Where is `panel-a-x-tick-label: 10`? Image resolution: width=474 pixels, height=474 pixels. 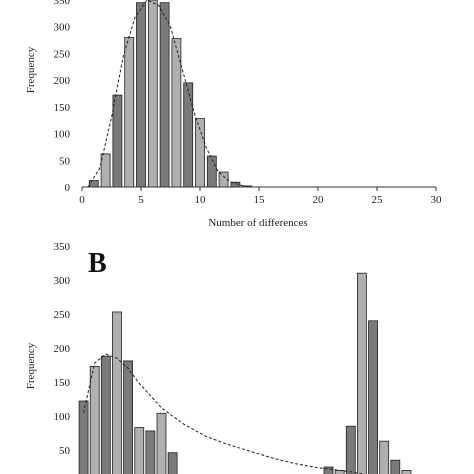
panel-a-x-tick-label: 10 is located at coordinates (201, 200).